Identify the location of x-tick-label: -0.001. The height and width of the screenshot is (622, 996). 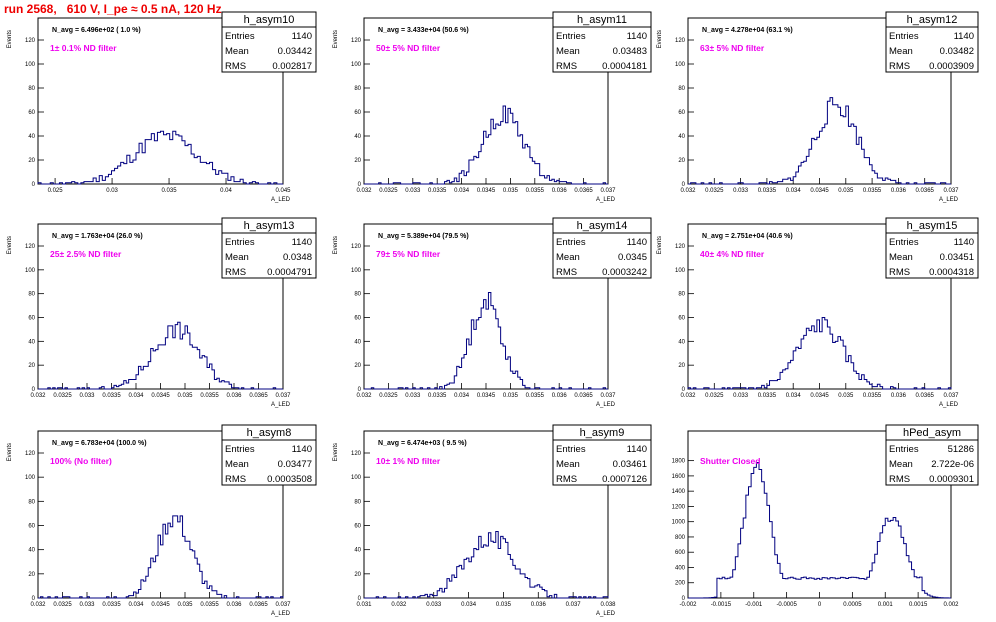
(754, 605).